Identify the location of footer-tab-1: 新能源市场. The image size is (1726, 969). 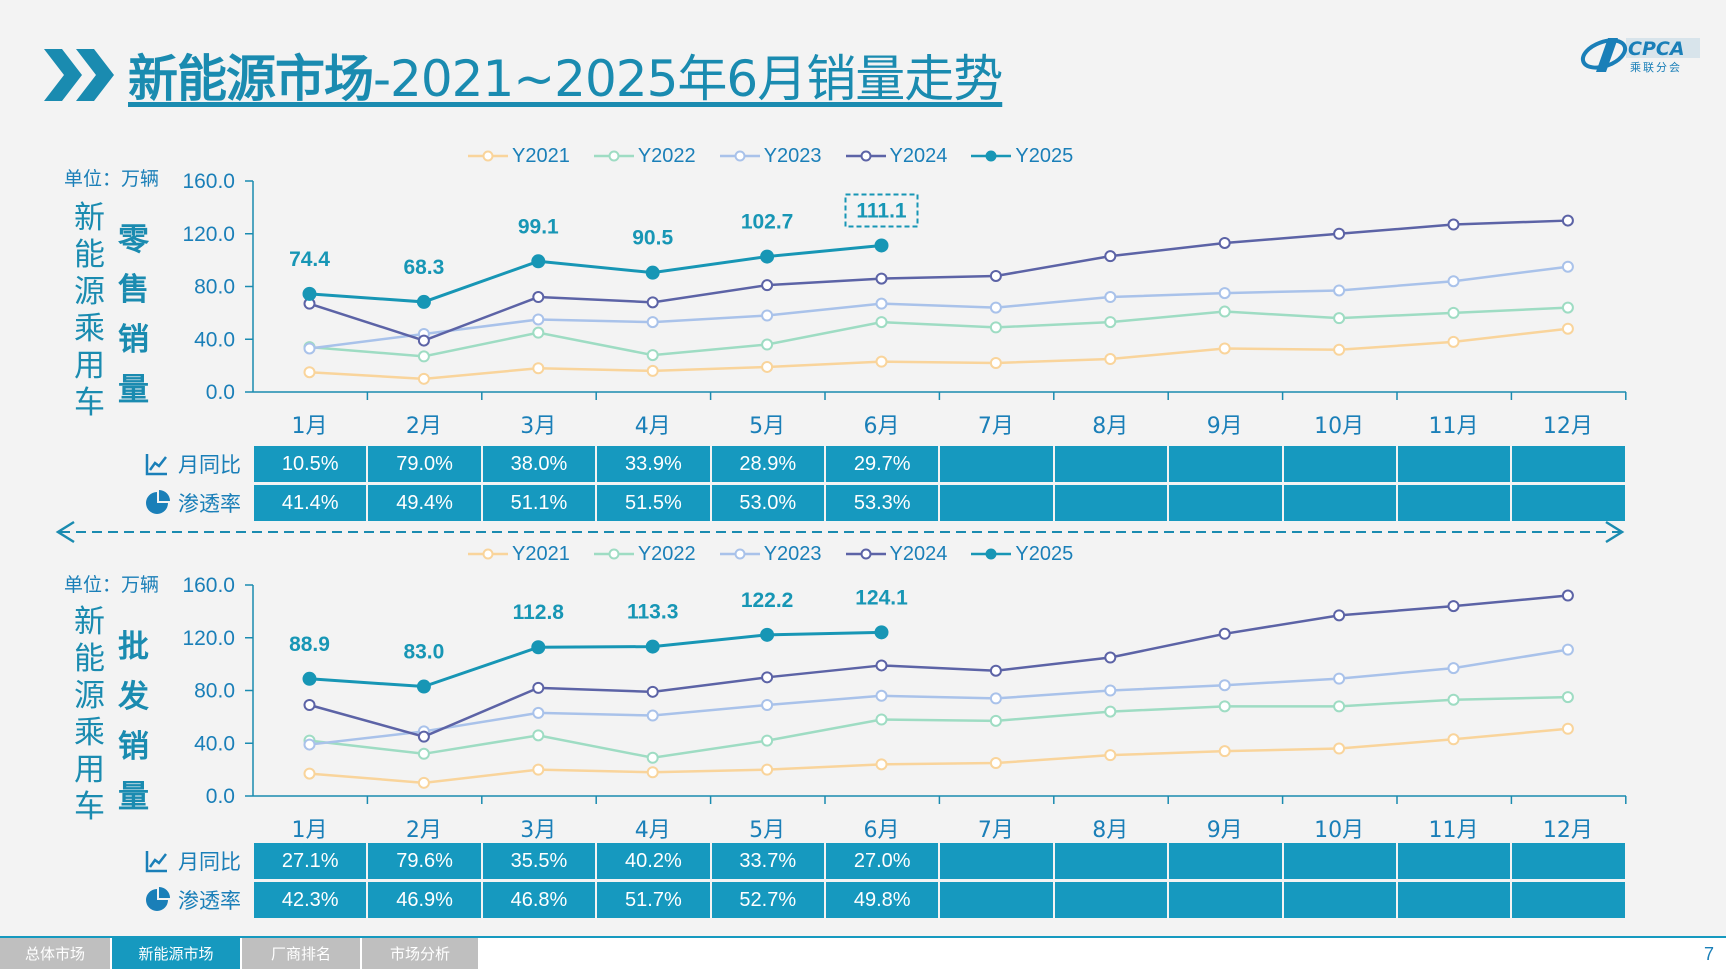
(176, 953).